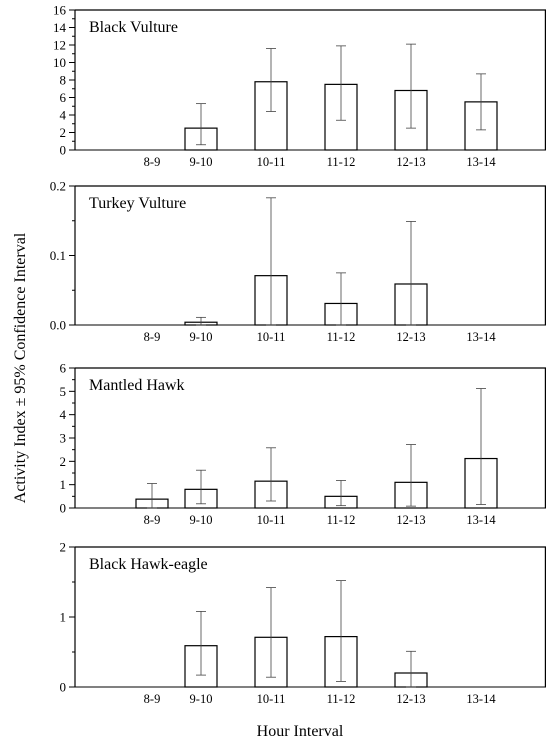 The height and width of the screenshot is (746, 546). What do you see at coordinates (59, 62) in the screenshot?
I see `y-tick-label: 10` at bounding box center [59, 62].